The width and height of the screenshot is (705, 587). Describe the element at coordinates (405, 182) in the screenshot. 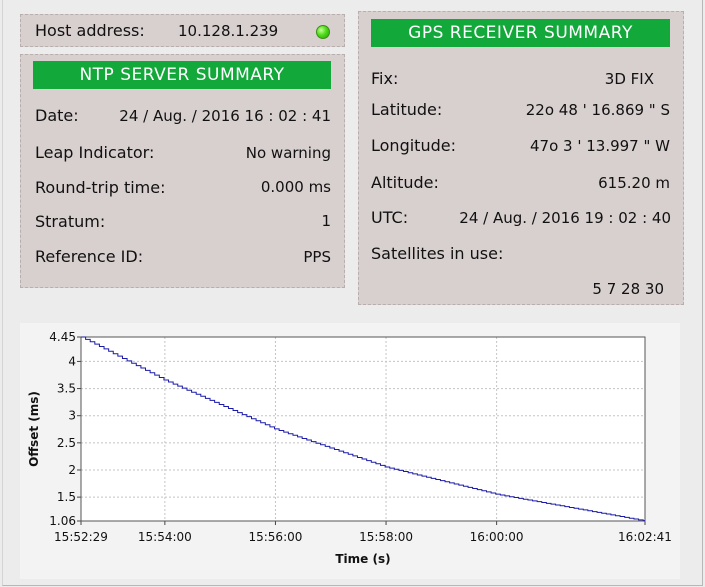

I see `gps-altitude-label: Altitude:` at that location.